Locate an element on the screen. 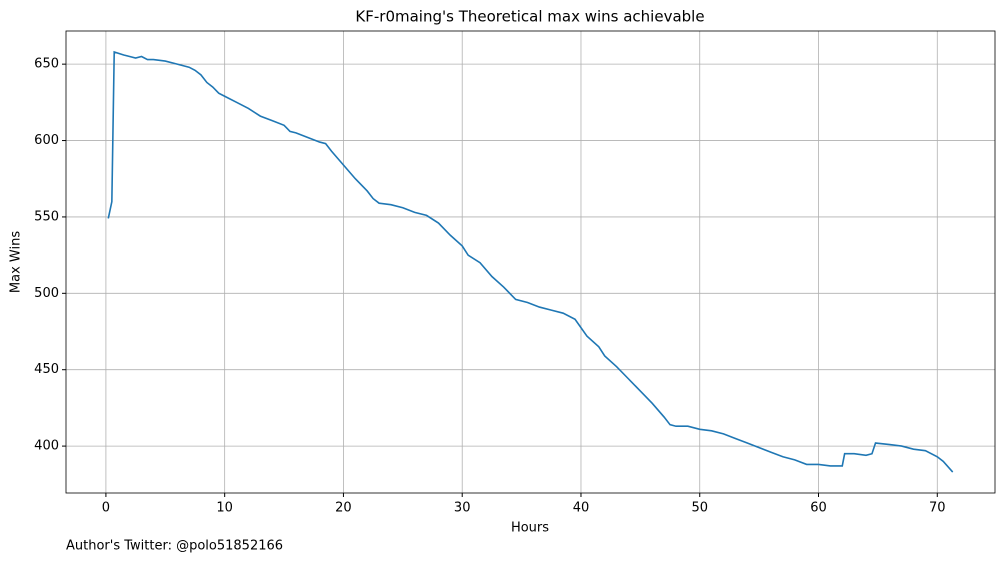 The image size is (1005, 562). y-tick-label: 650 is located at coordinates (46, 64).